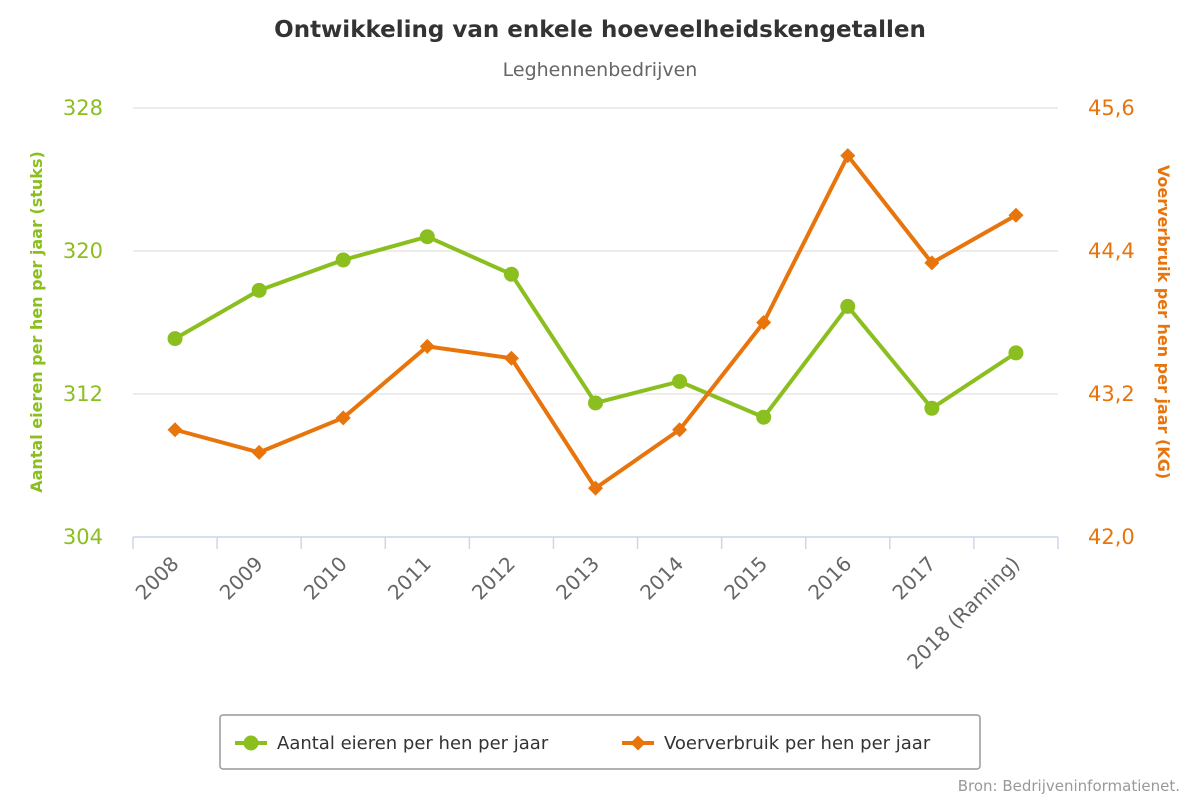  I want to click on y-right-tick-label: 42,0, so click(1111, 537).